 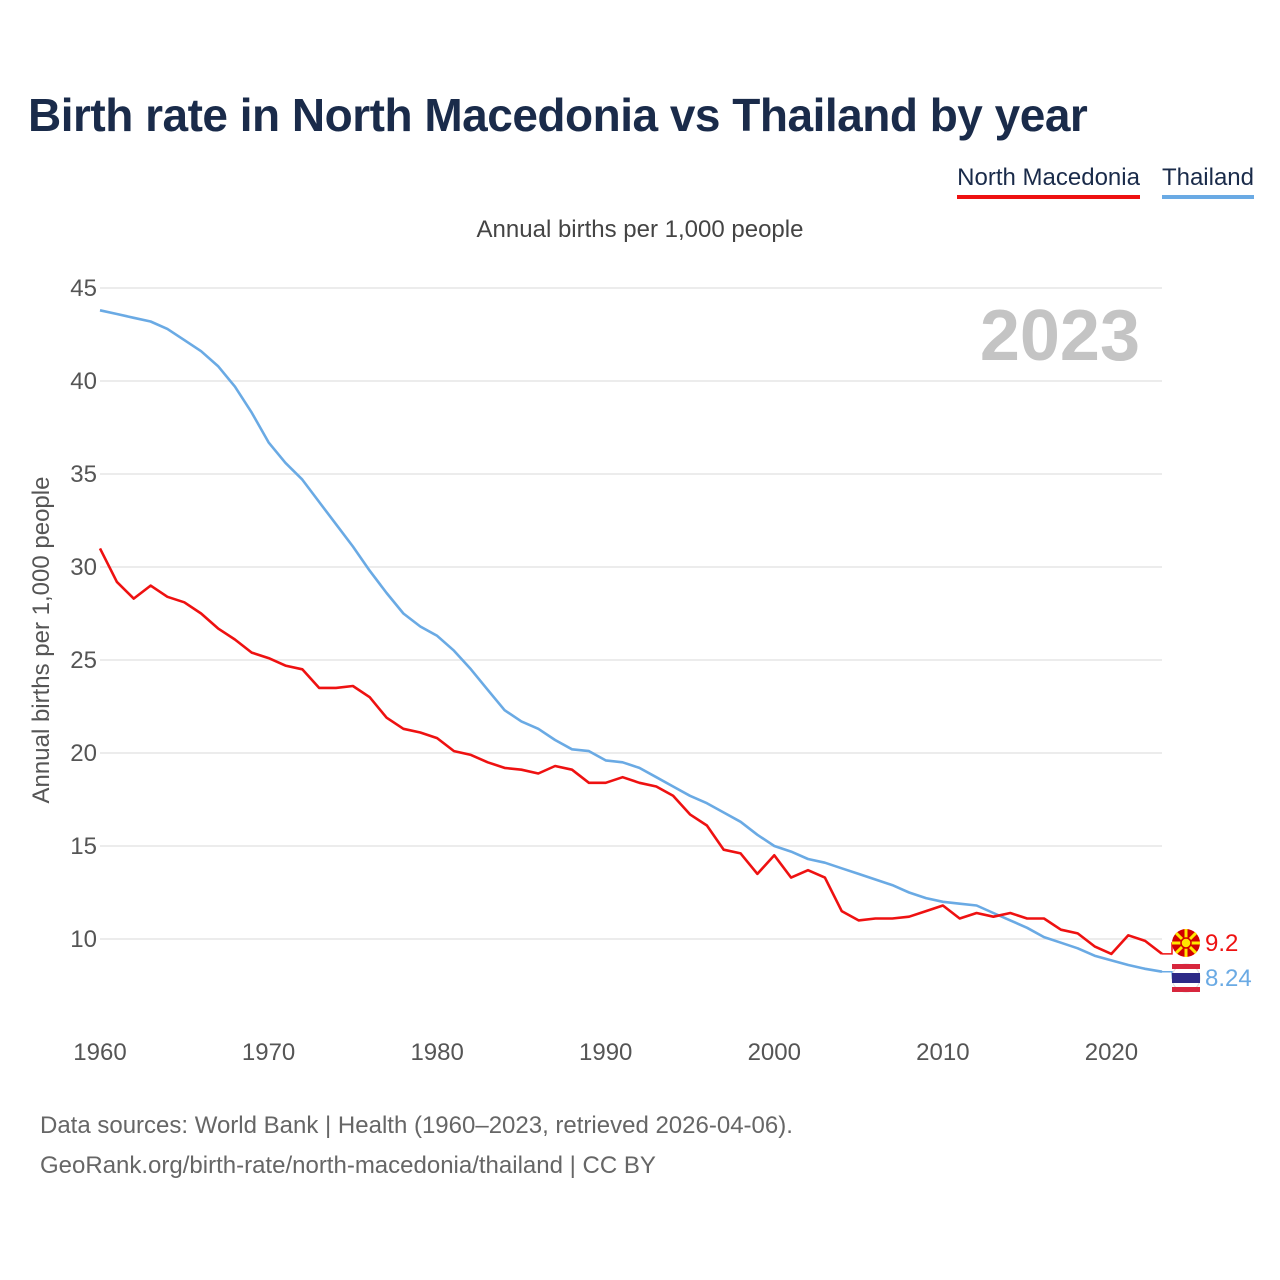 I want to click on x-tick-label: 2020, so click(x=1111, y=1052).